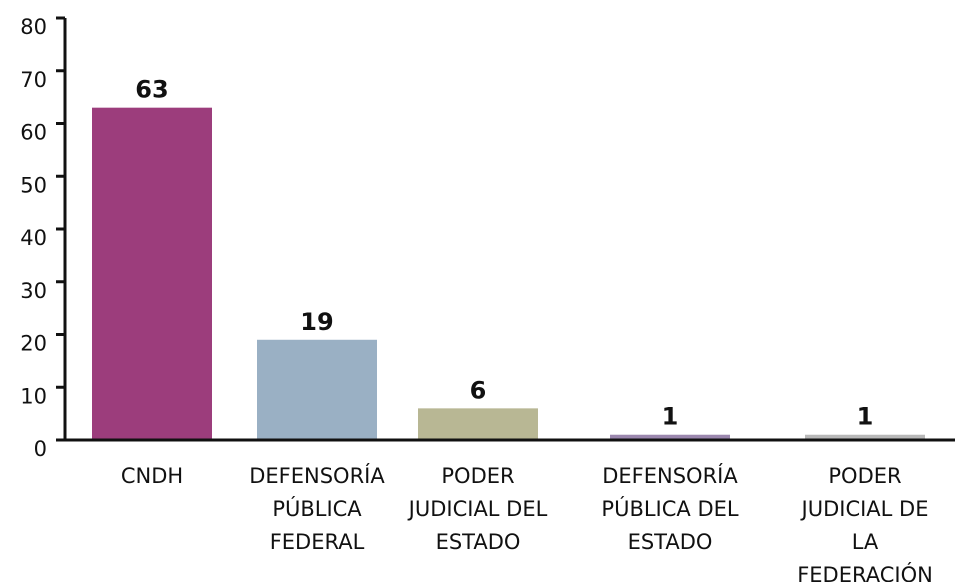 This screenshot has width=955, height=582. What do you see at coordinates (33, 27) in the screenshot?
I see `y-tick-label: 80` at bounding box center [33, 27].